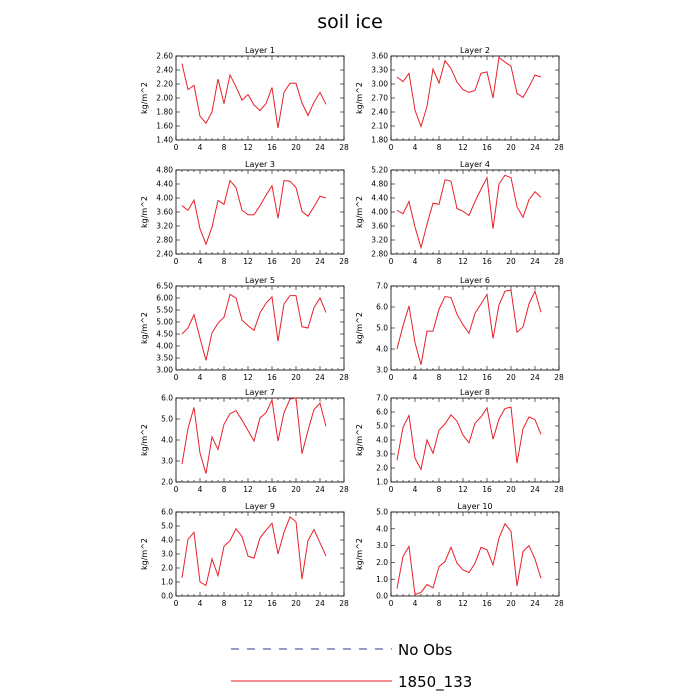  What do you see at coordinates (382, 286) in the screenshot?
I see `y-tick-label: 7.0` at bounding box center [382, 286].